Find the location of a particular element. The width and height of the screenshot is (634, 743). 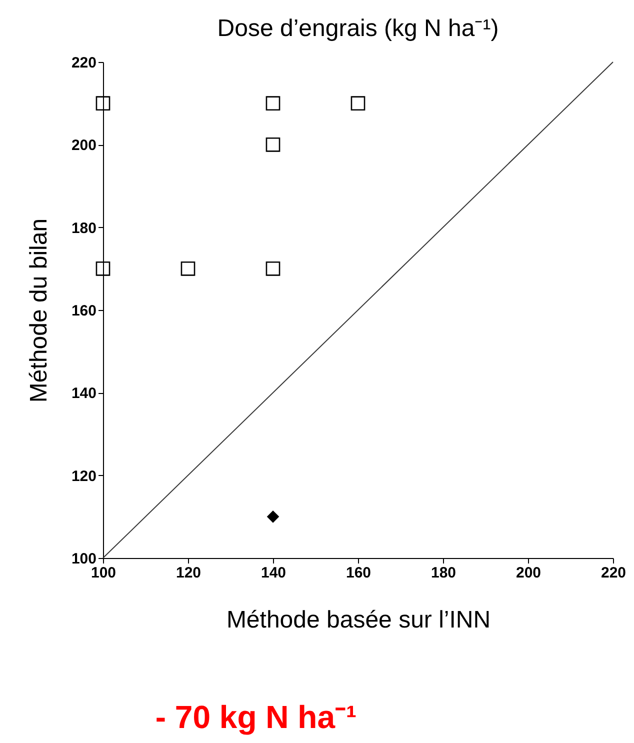

y-tick-label: 160 is located at coordinates (83, 311).